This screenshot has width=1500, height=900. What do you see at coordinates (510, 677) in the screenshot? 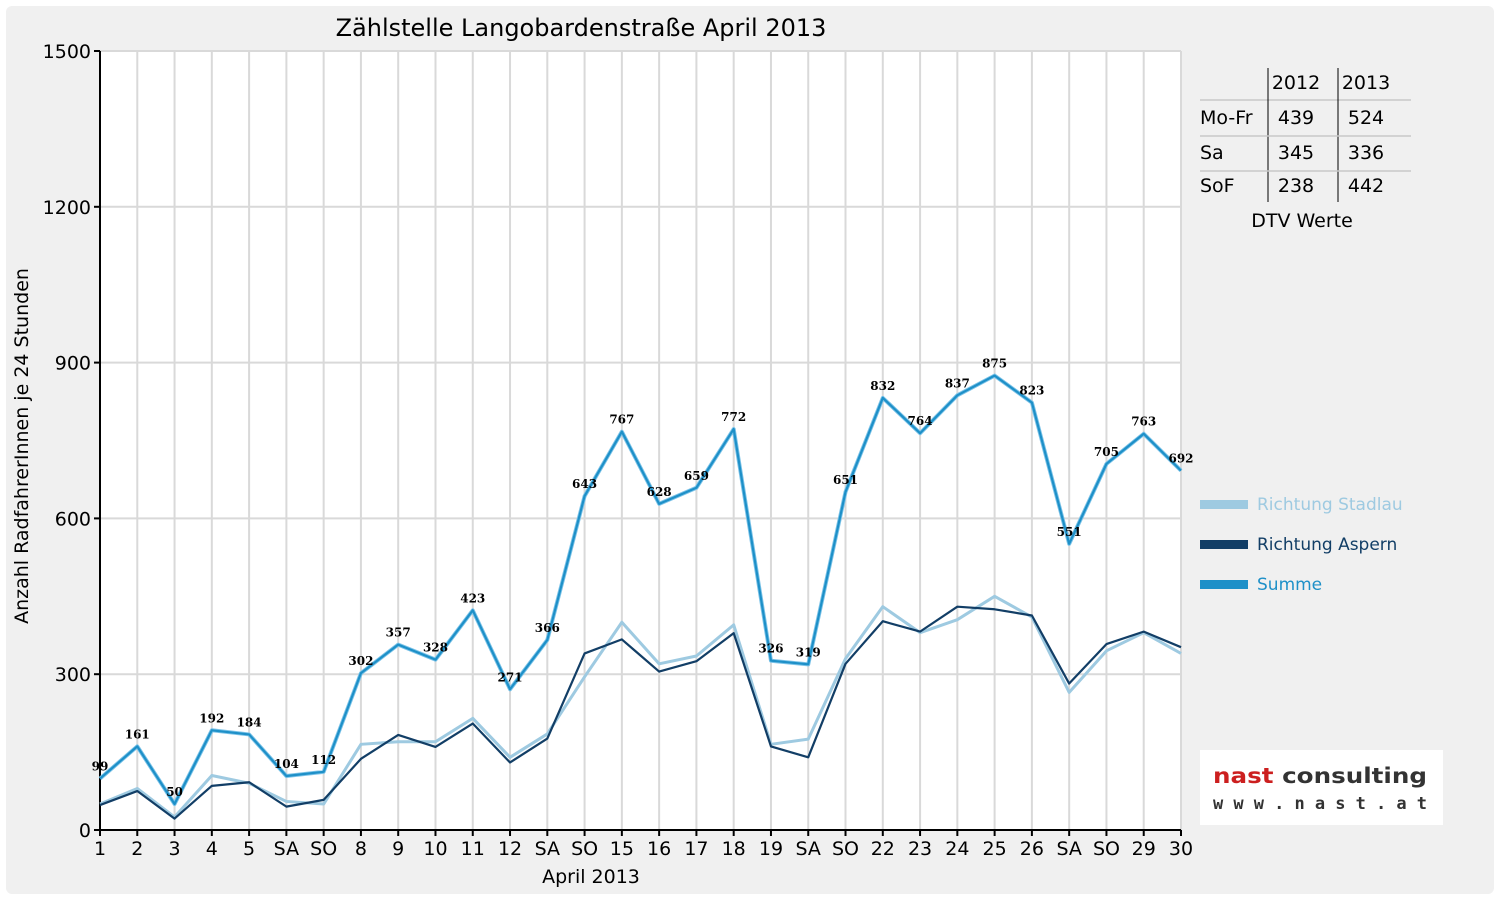
I see `data-label: 271` at bounding box center [510, 677].